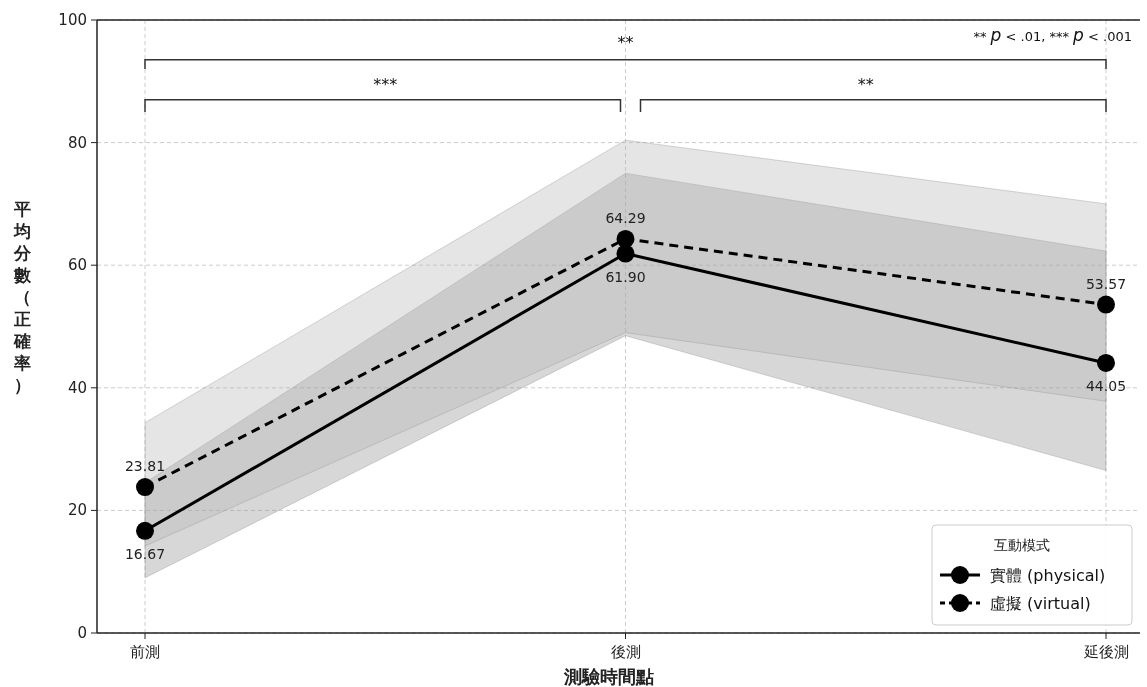 This screenshot has height=687, width=1147. I want to click on y-tick-label: 80, so click(77, 142).